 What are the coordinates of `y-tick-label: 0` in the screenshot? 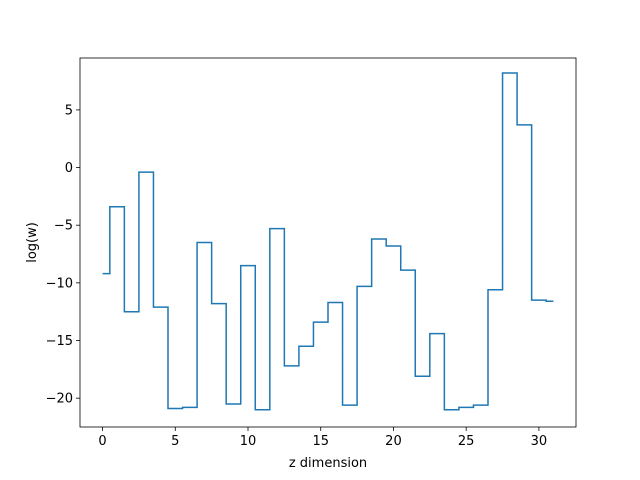 It's located at (69, 168).